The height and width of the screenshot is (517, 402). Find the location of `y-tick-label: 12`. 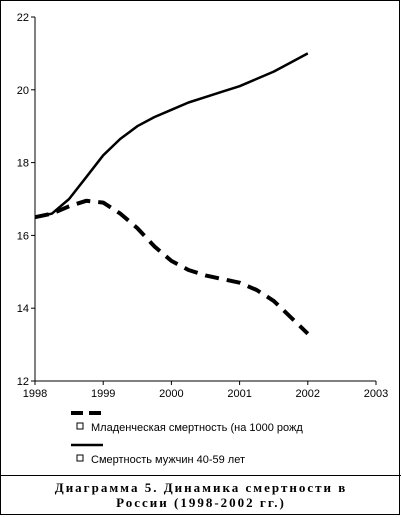

y-tick-label: 12 is located at coordinates (23, 382).